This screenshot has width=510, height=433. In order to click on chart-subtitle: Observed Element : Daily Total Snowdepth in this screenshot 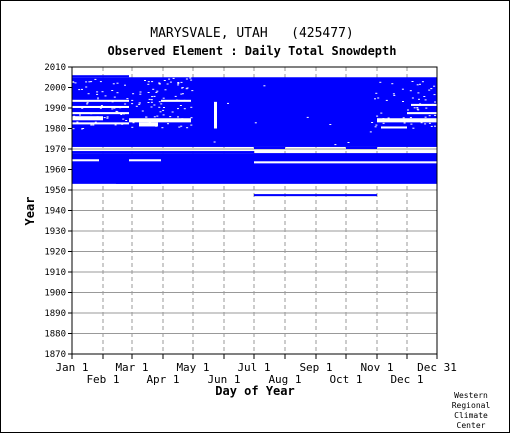, I will do `click(252, 51)`.